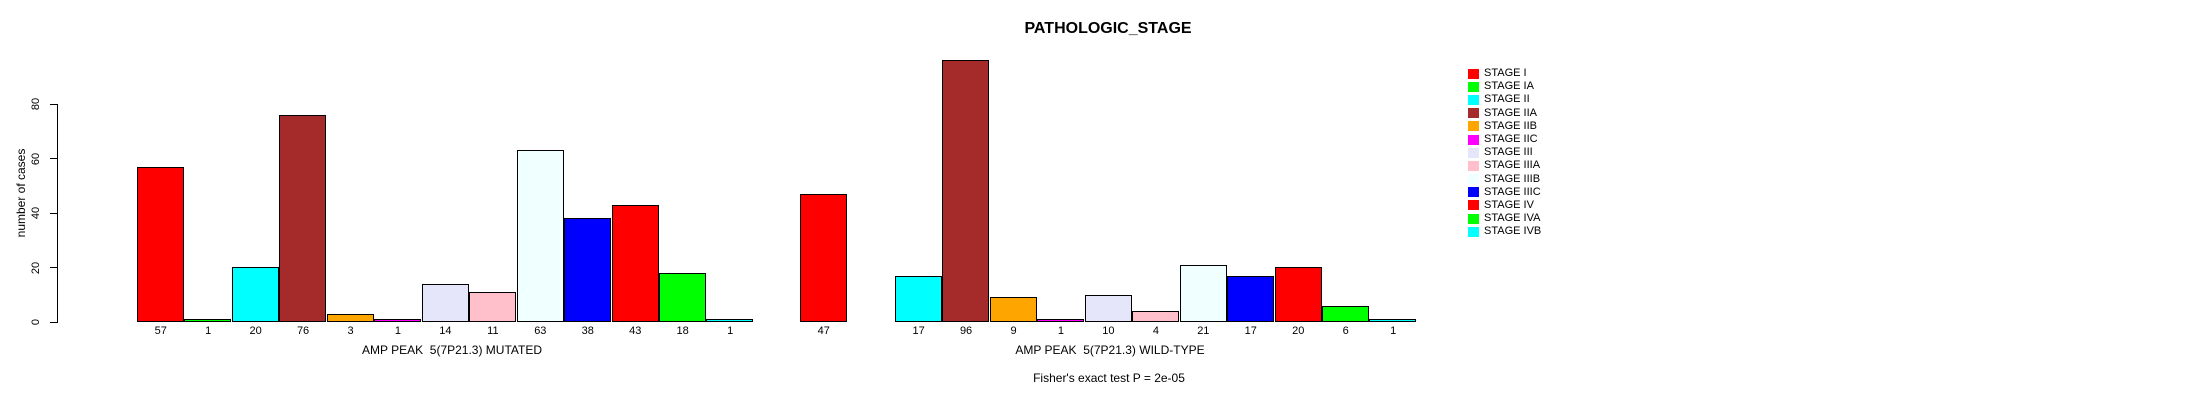 This screenshot has height=400, width=2190. Describe the element at coordinates (207, 320) in the screenshot. I see `bar-stage-ia` at that location.